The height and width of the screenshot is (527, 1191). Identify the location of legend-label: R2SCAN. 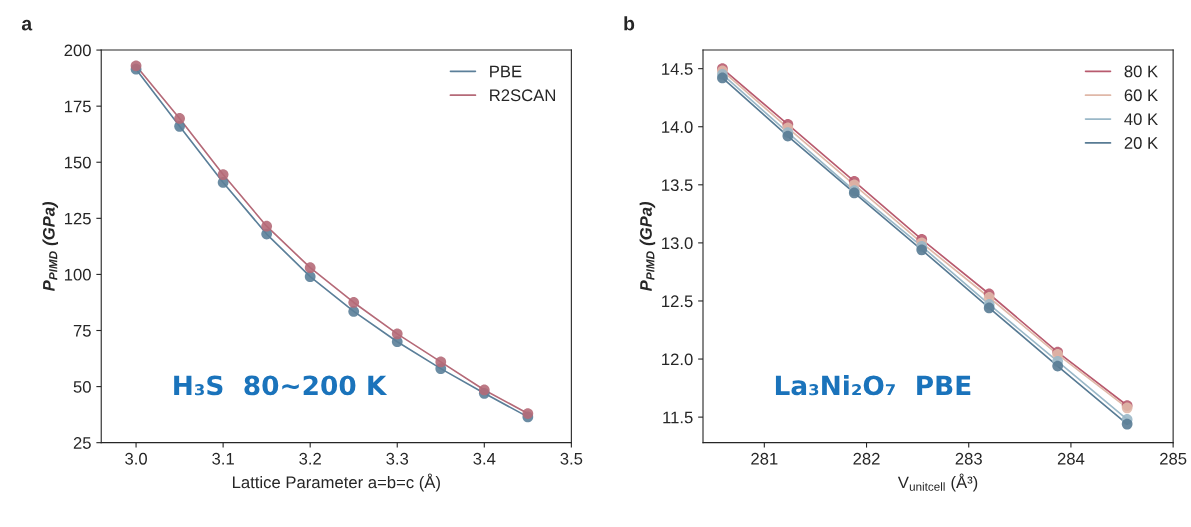
(523, 95).